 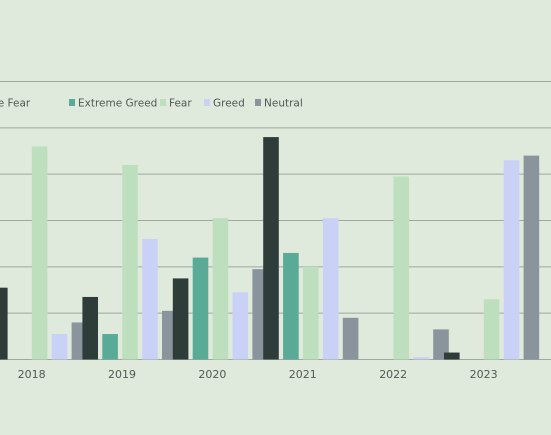 What do you see at coordinates (4, 323) in the screenshot?
I see `bar-extreme-fear-2018` at bounding box center [4, 323].